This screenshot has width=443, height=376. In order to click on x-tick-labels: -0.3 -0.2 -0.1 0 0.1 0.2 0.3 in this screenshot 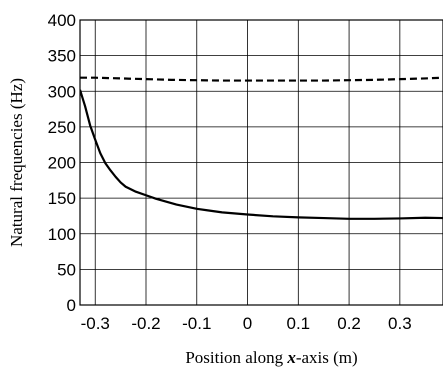, I will do `click(246, 323)`.